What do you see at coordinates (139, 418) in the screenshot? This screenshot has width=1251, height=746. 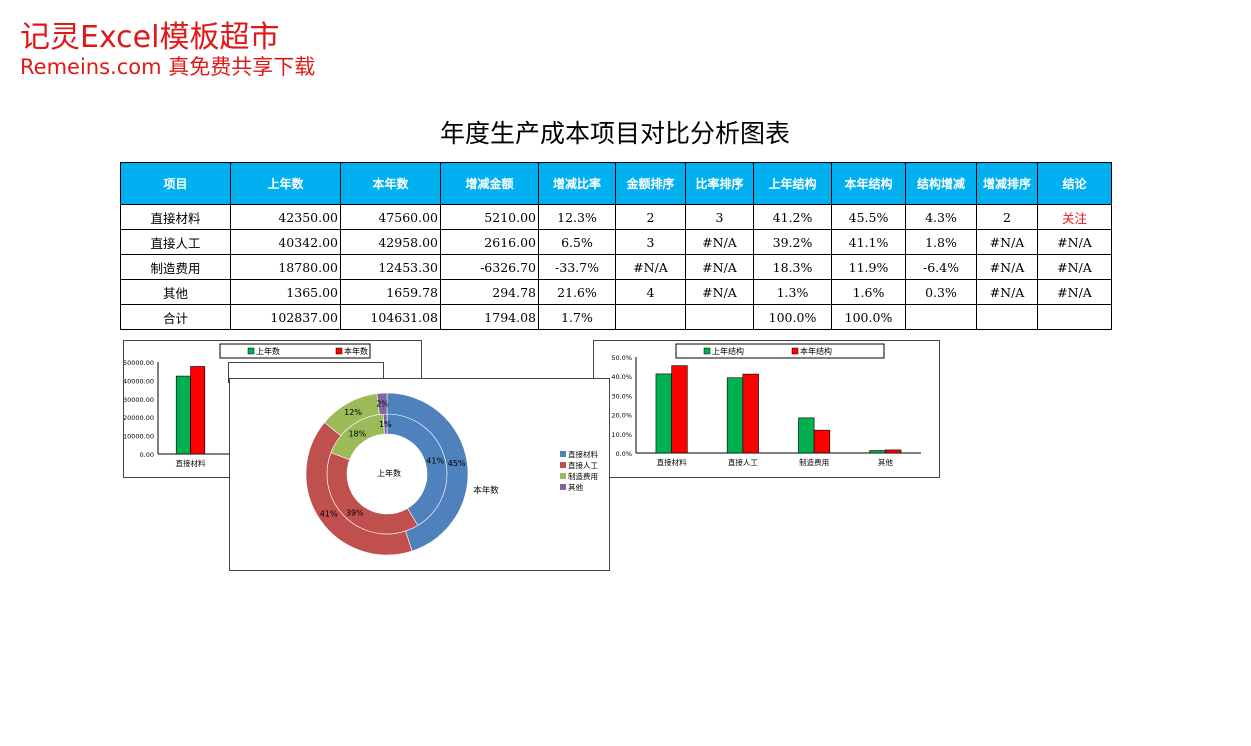 I see `amount-chart-ytick-label: 20000.00` at bounding box center [139, 418].